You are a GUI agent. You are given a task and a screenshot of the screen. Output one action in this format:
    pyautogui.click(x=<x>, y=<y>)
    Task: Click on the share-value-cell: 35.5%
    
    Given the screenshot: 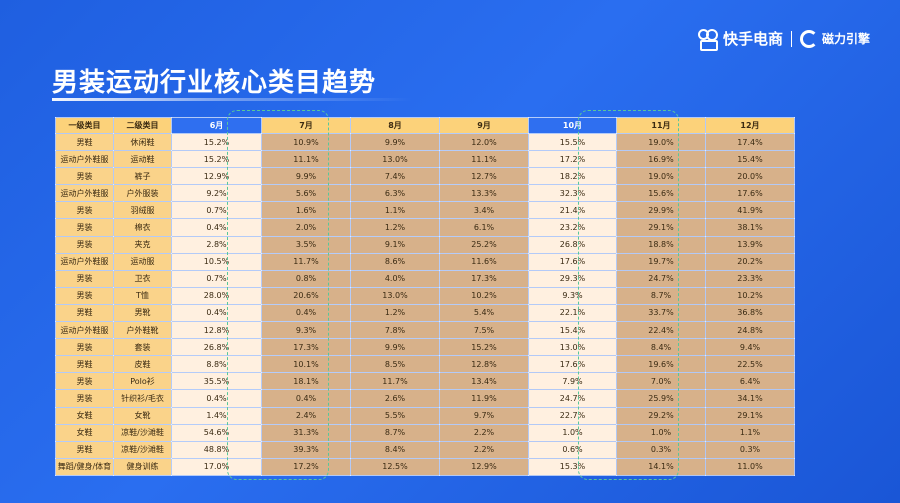 What is the action you would take?
    pyautogui.click(x=216, y=381)
    